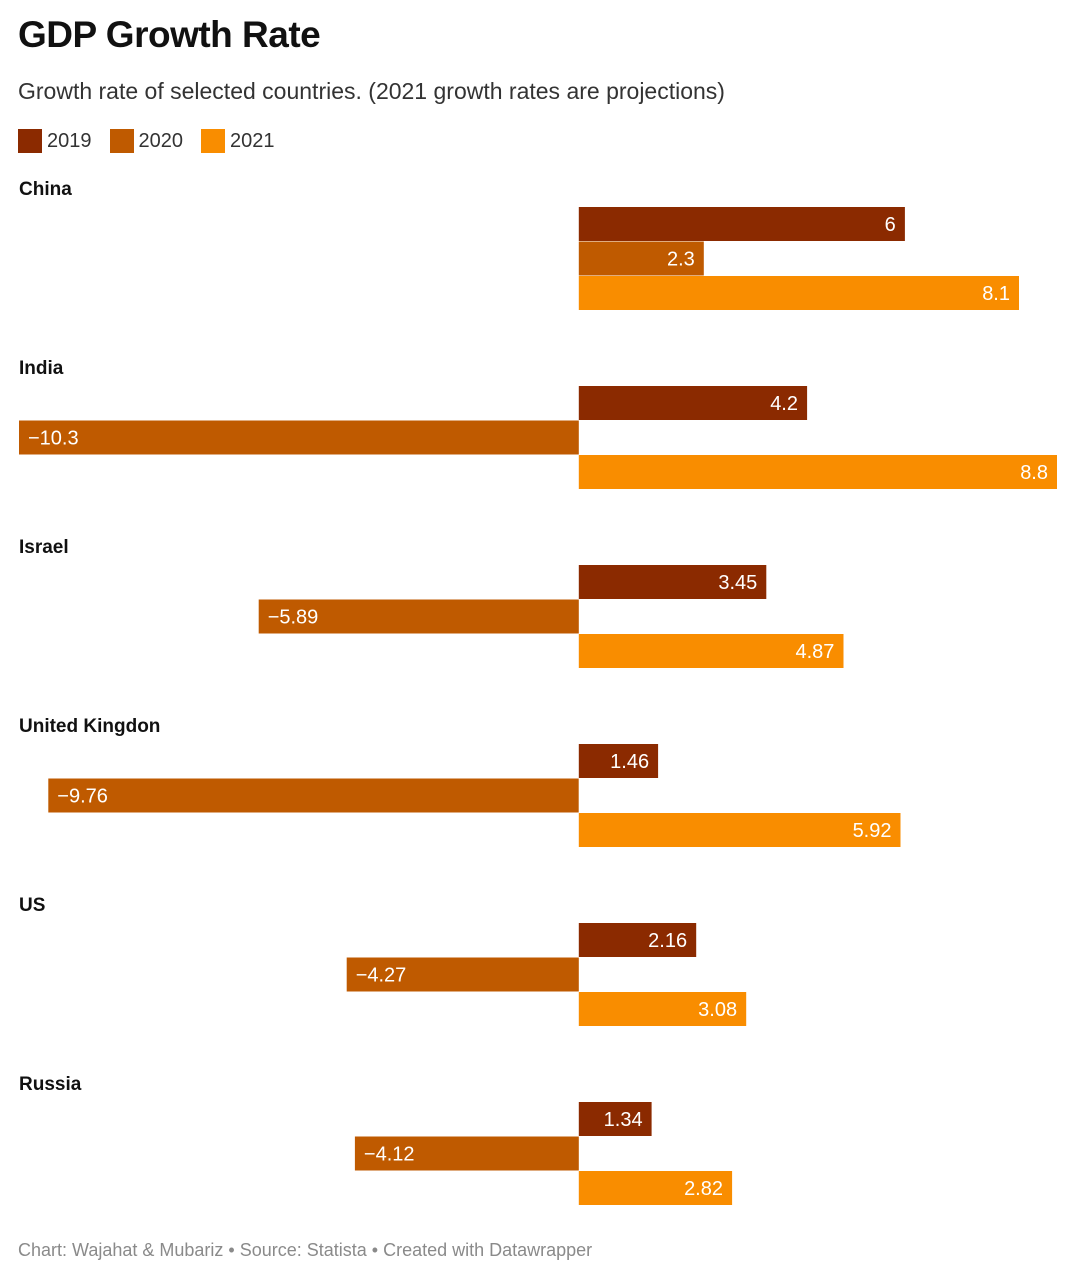 The width and height of the screenshot is (1076, 1280). I want to click on bar-india-2021, so click(817, 472).